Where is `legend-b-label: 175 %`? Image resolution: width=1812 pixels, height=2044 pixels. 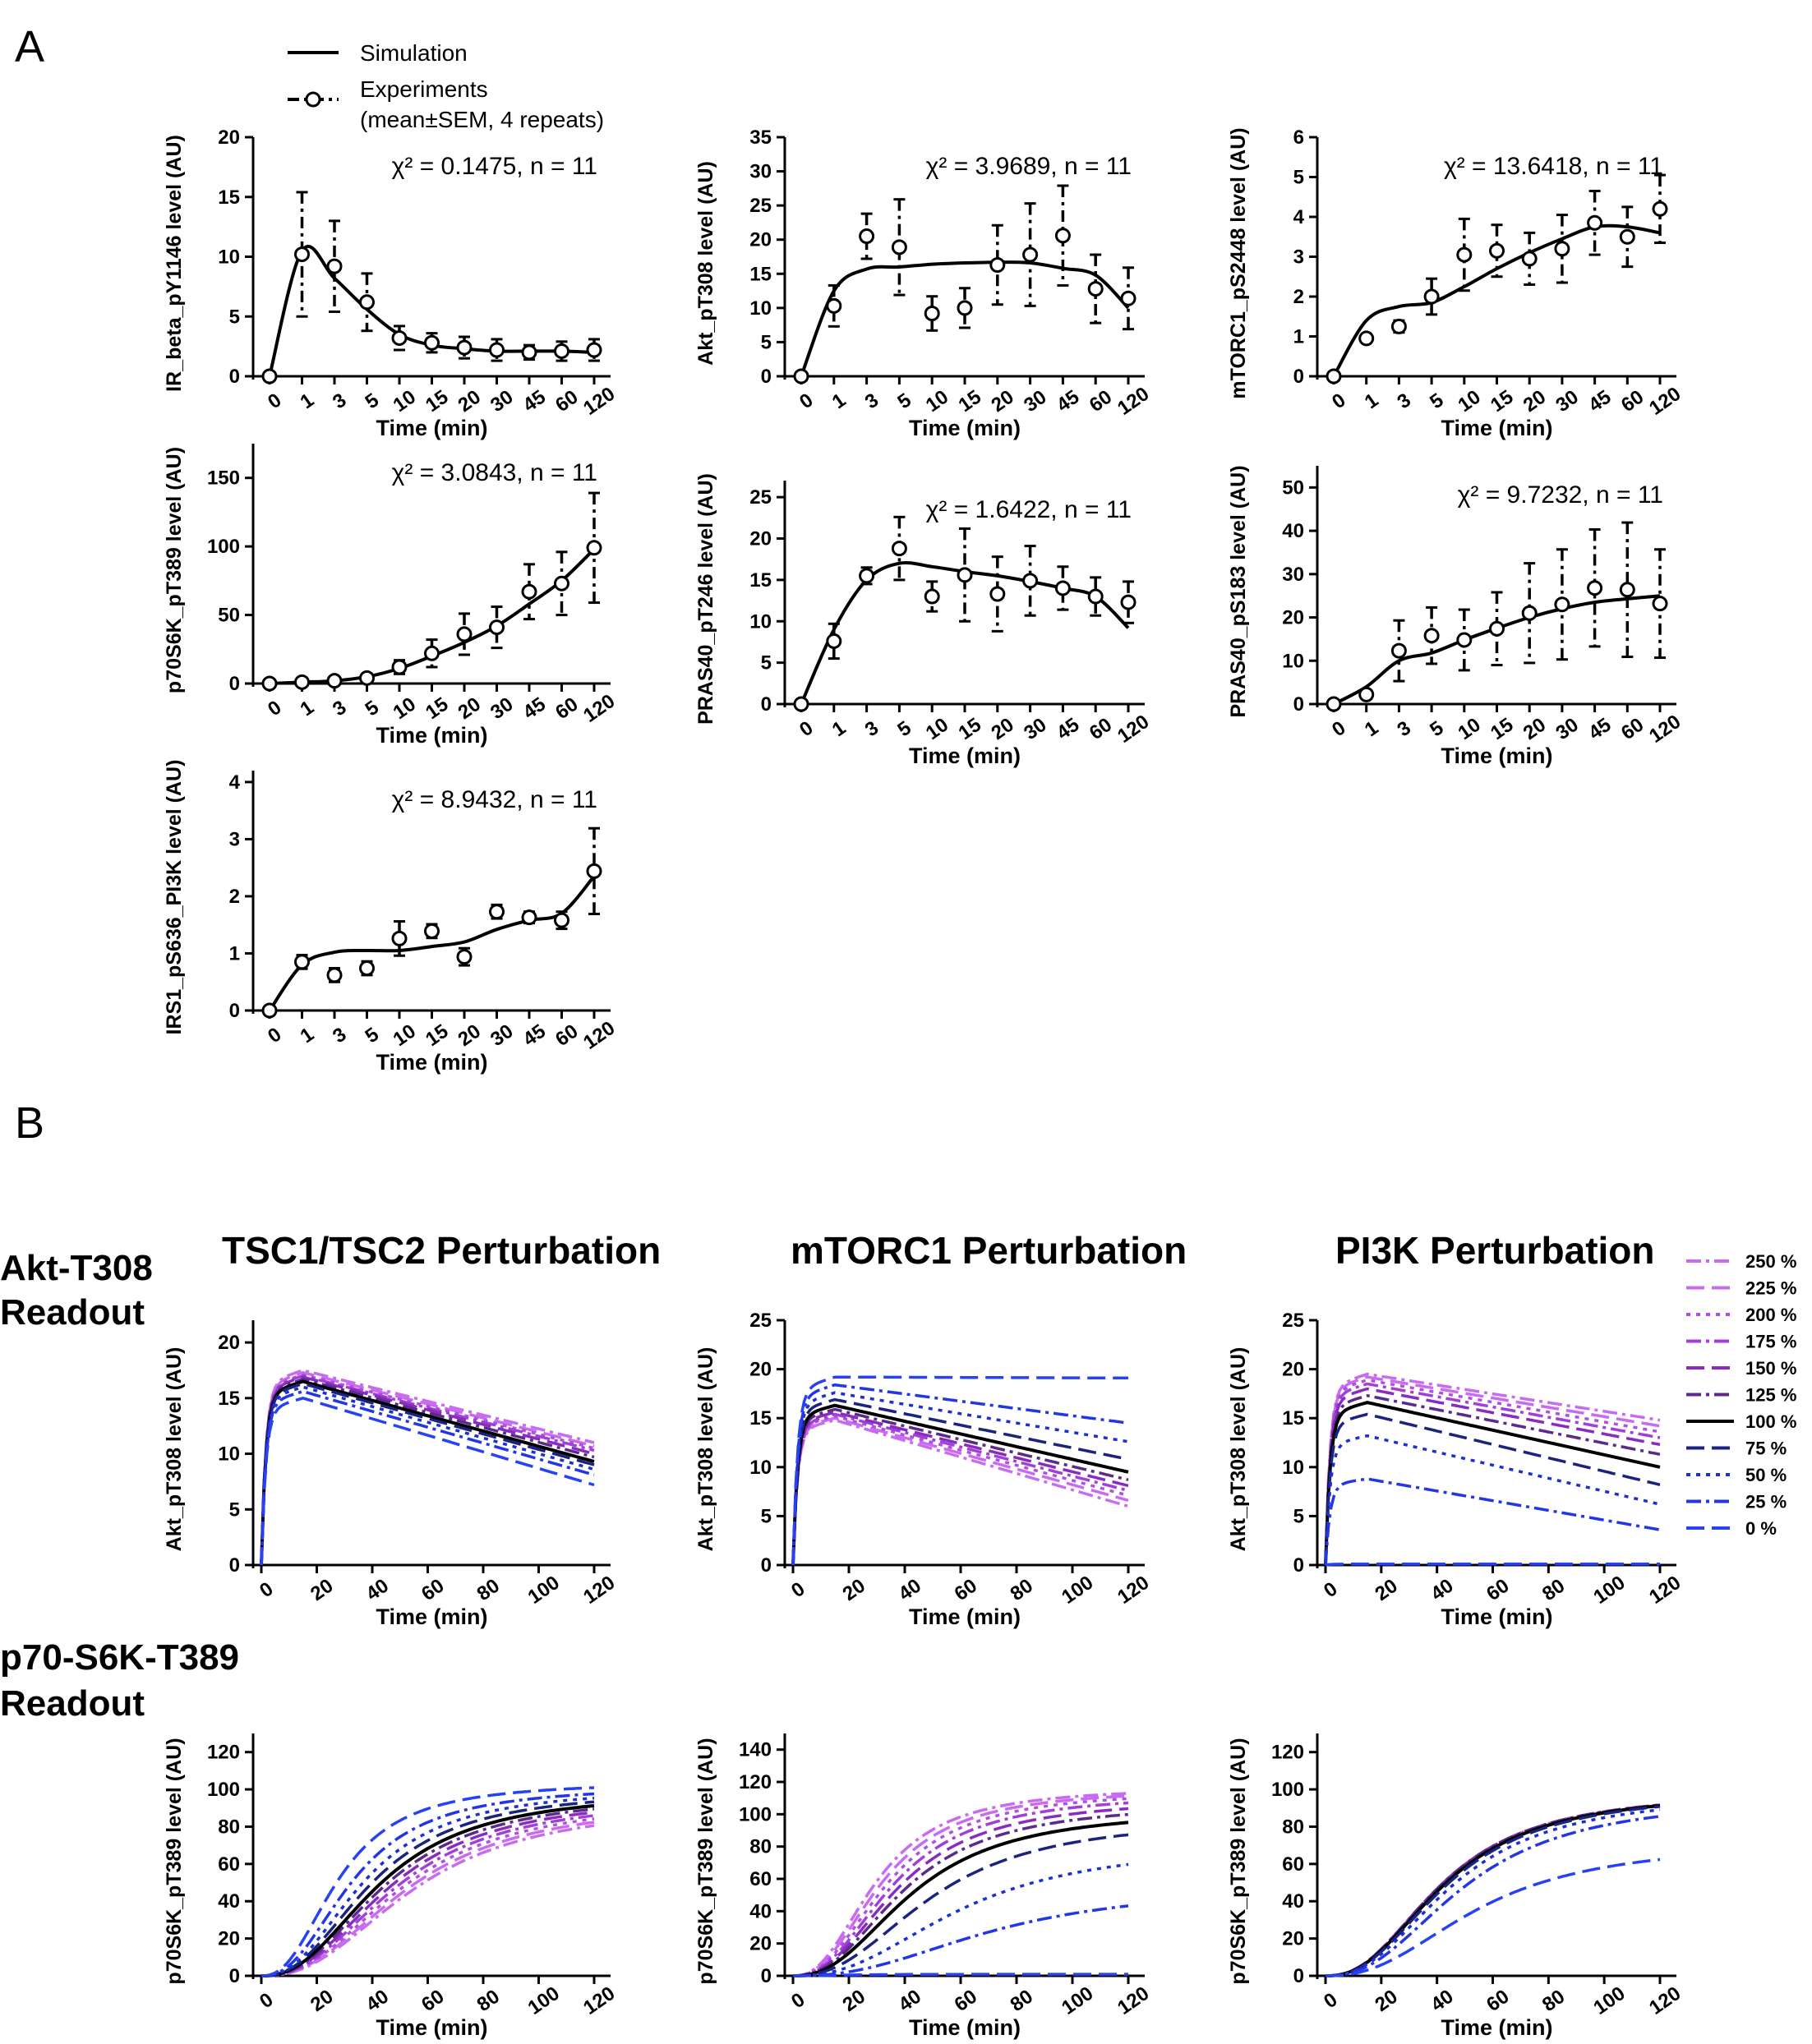 legend-b-label: 175 % is located at coordinates (1771, 1342).